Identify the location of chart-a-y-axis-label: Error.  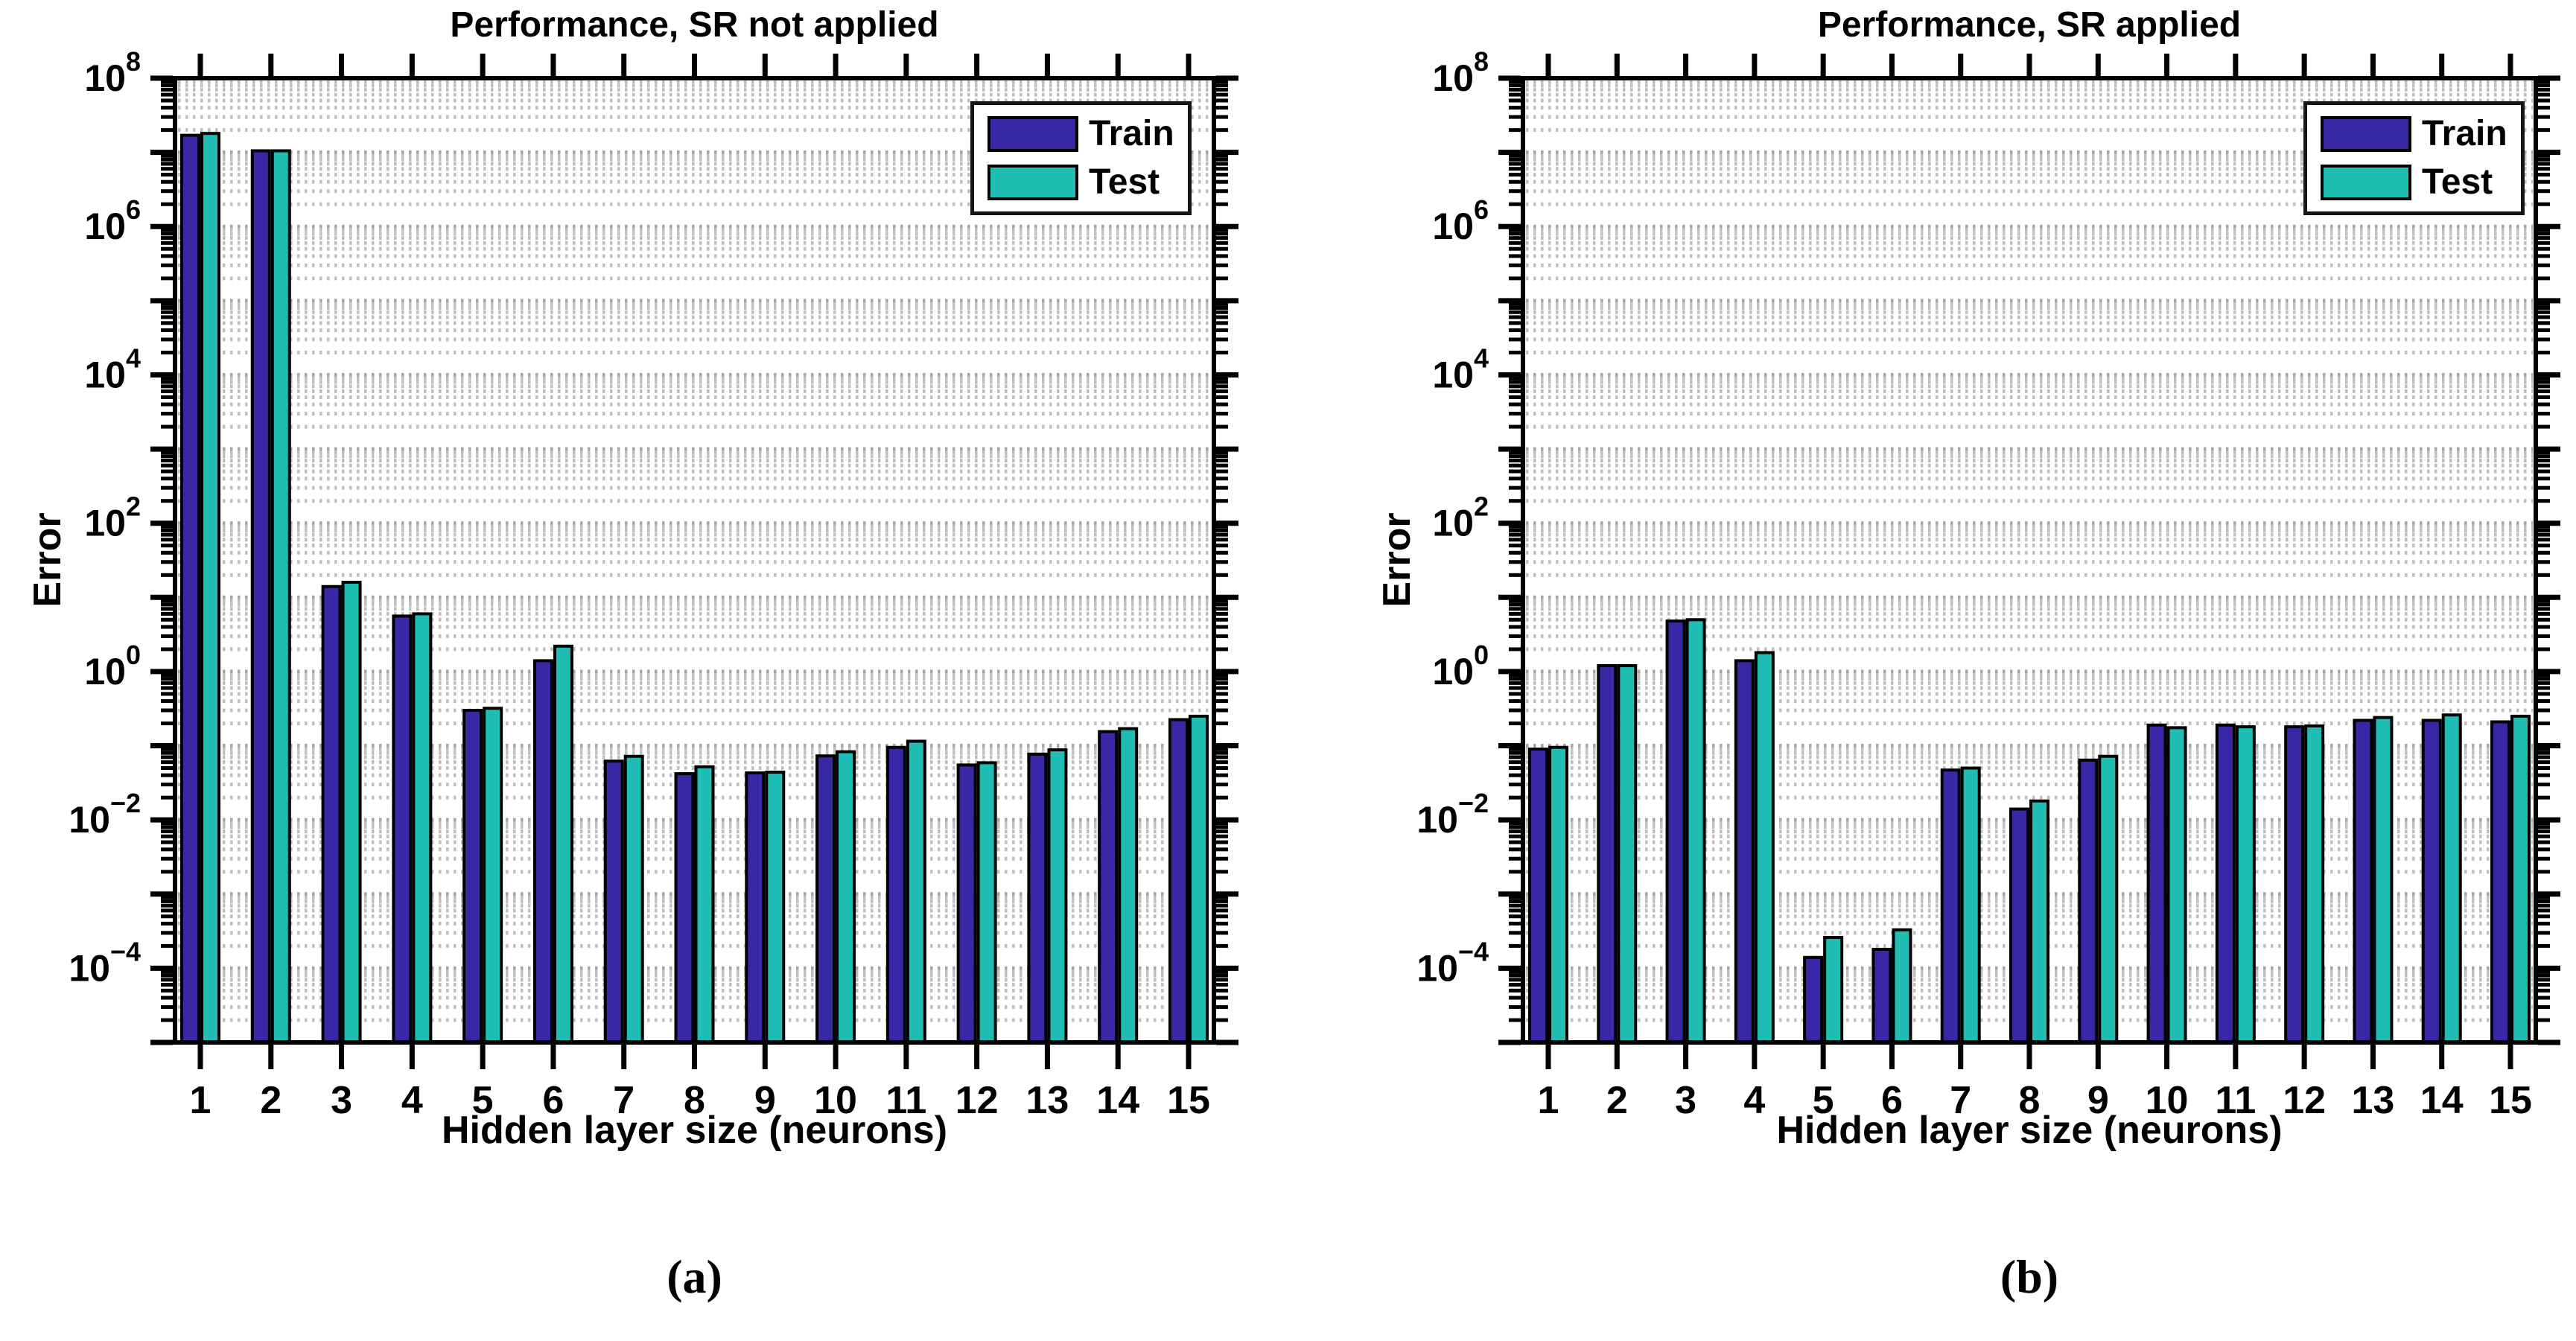
(47, 560).